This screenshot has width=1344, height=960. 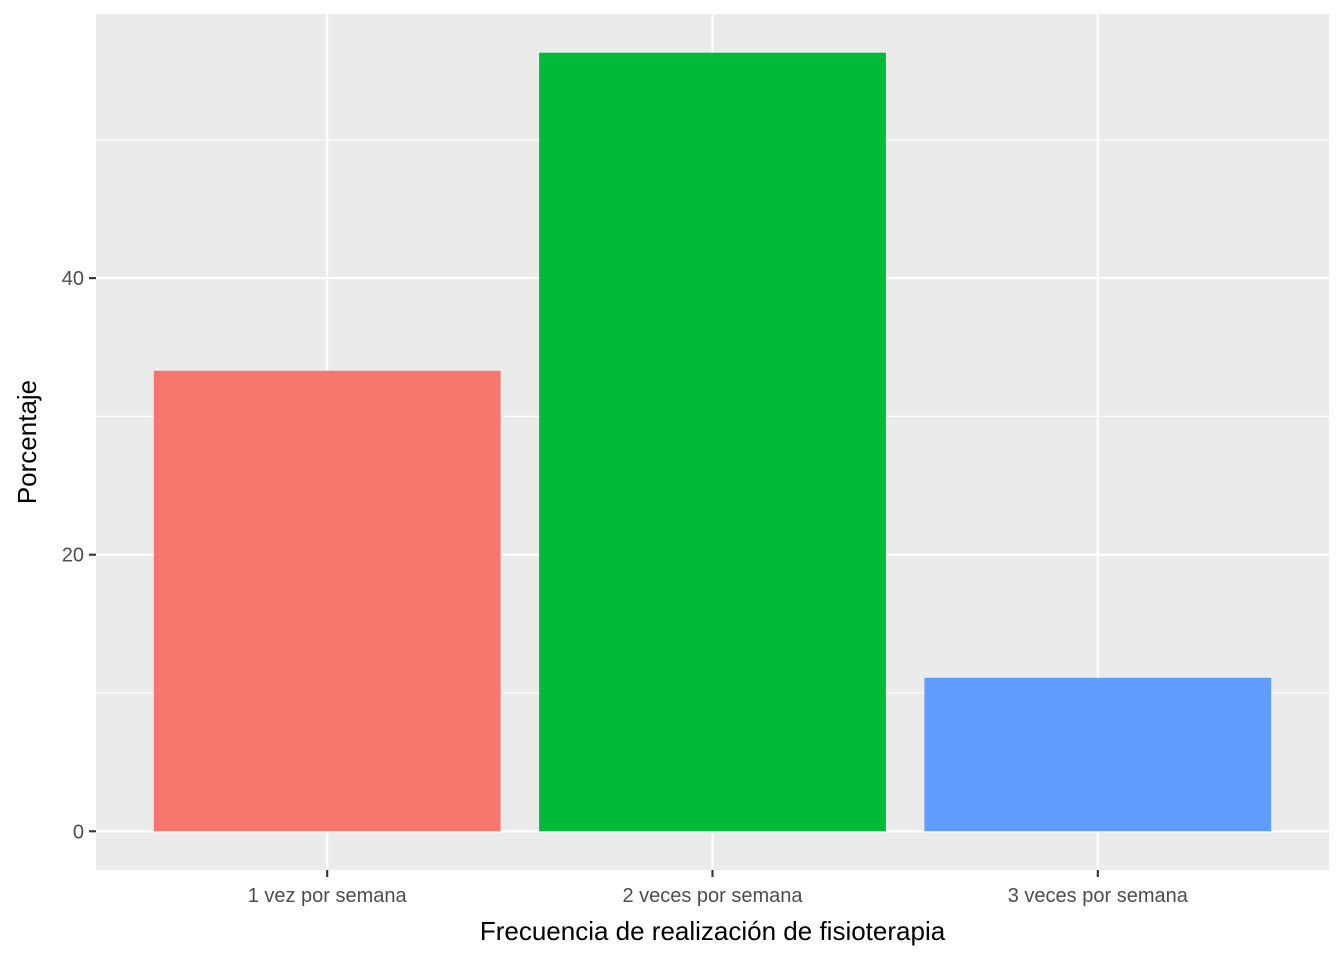 I want to click on x-tick-label: 1 vez por semana, so click(x=328, y=896).